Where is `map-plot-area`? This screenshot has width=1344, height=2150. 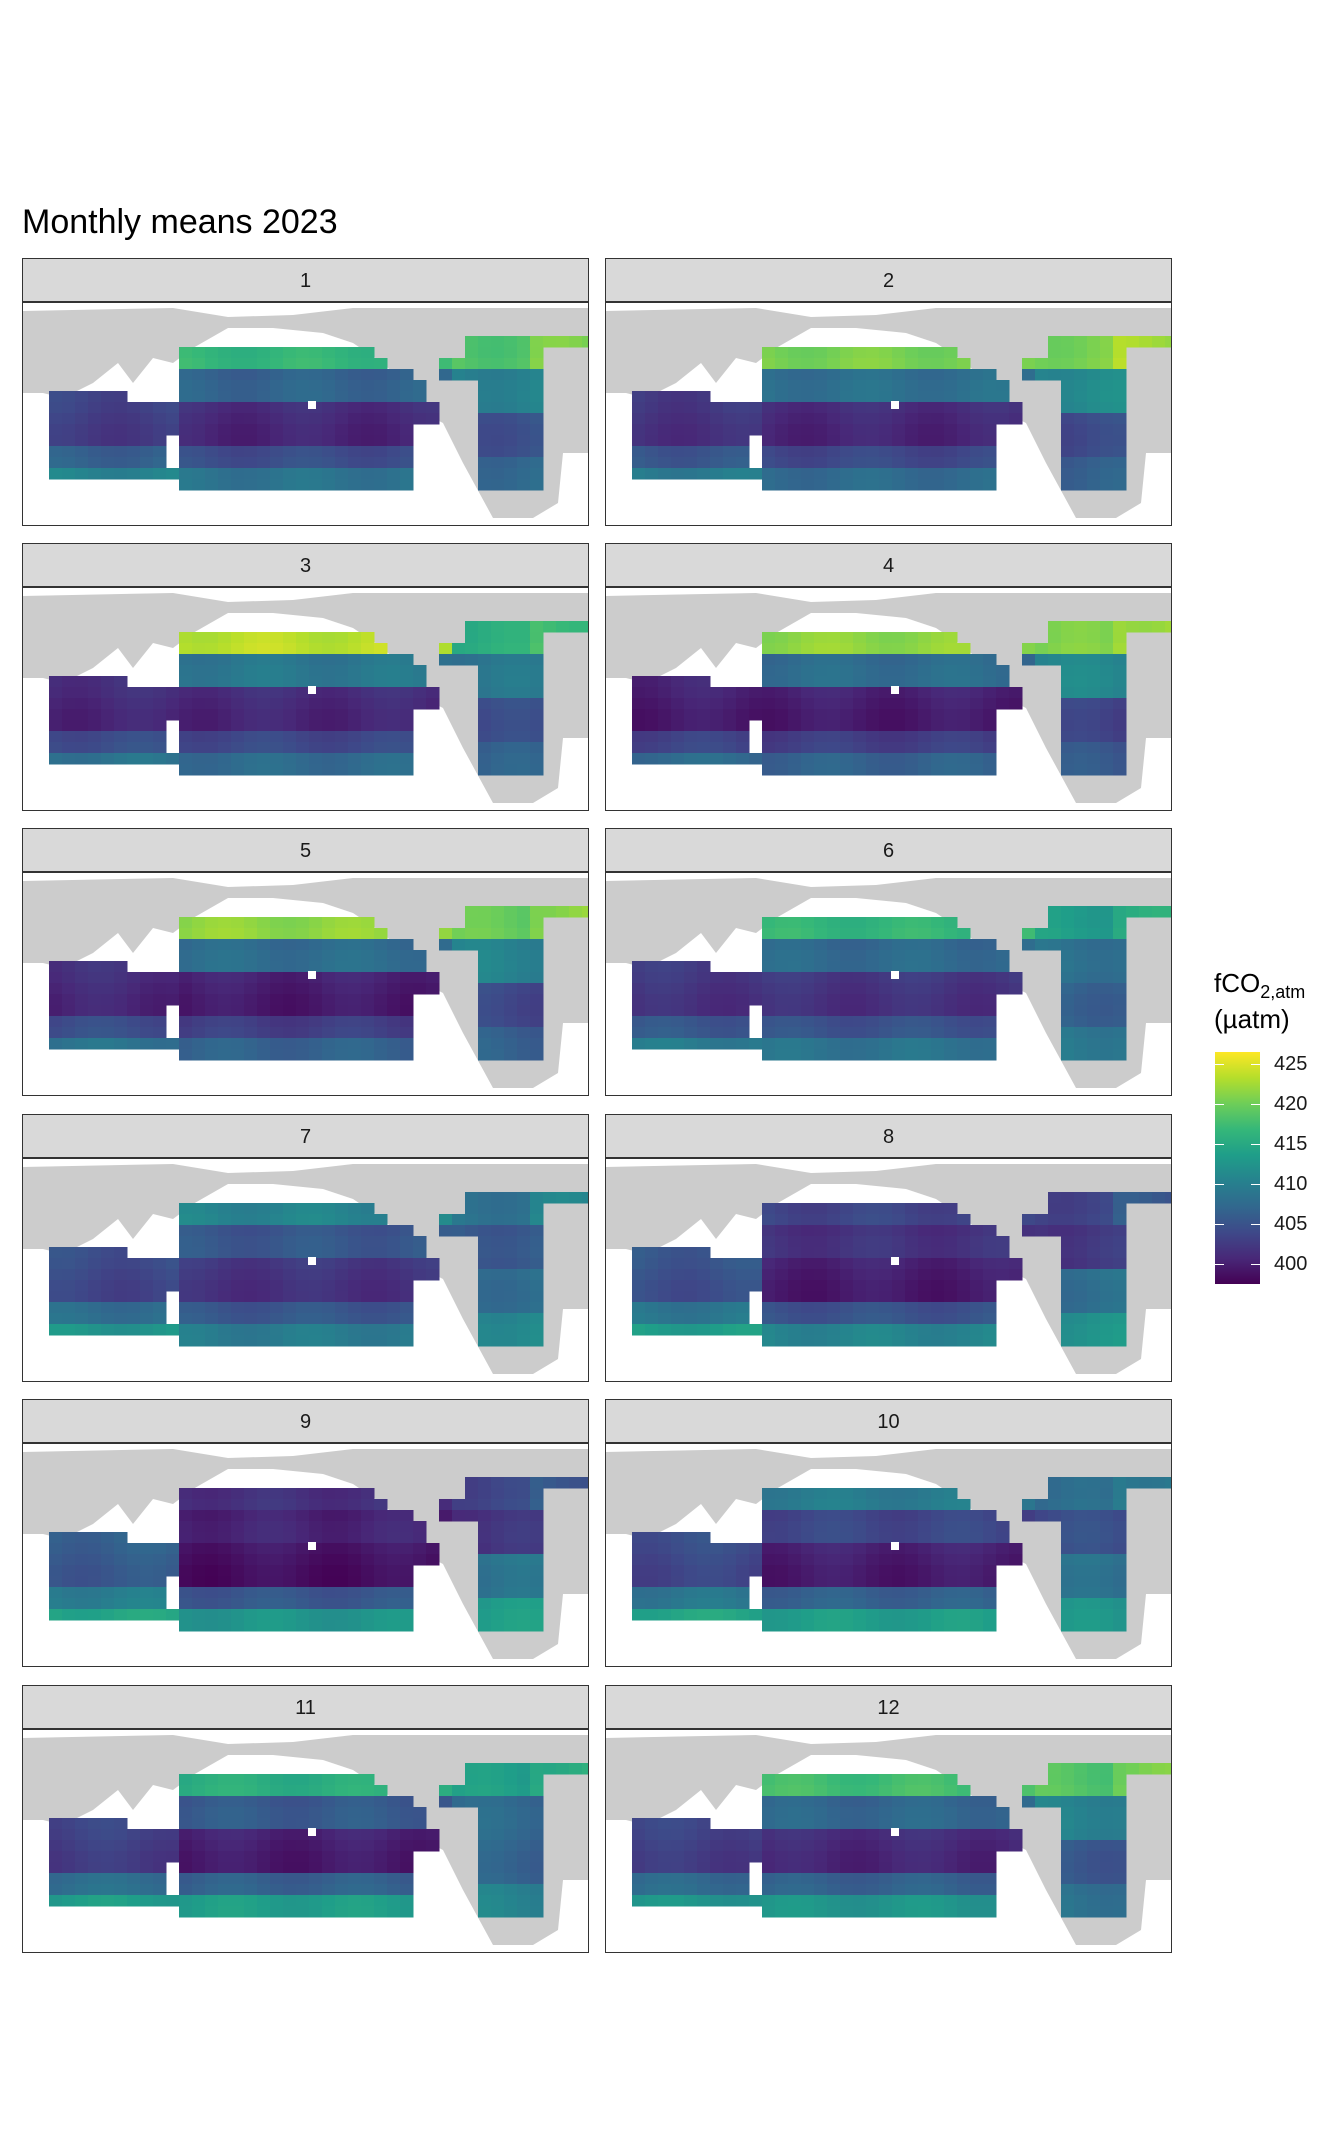
map-plot-area is located at coordinates (888, 414).